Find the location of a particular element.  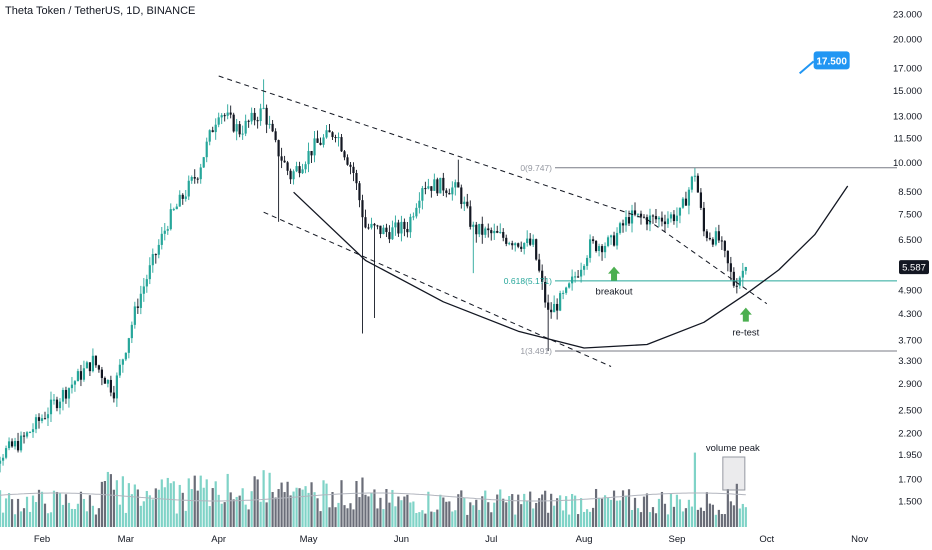

volume-ma-line is located at coordinates (373, 497).